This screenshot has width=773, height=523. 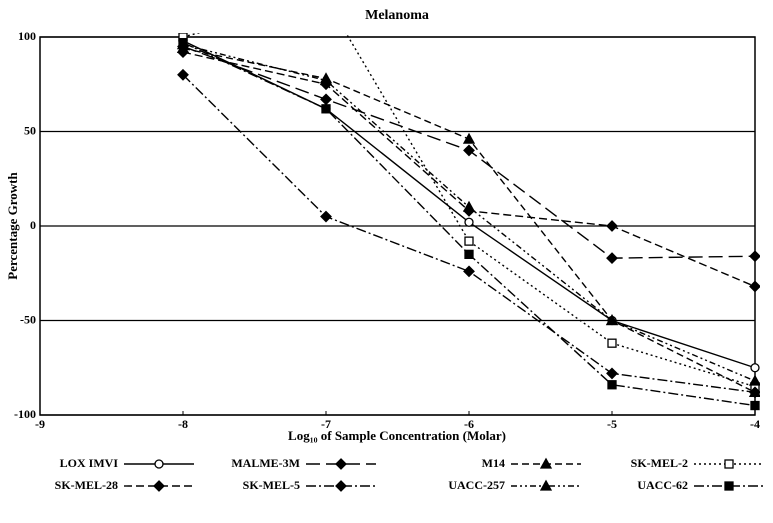 What do you see at coordinates (33, 225) in the screenshot?
I see `y-tick-label: 0` at bounding box center [33, 225].